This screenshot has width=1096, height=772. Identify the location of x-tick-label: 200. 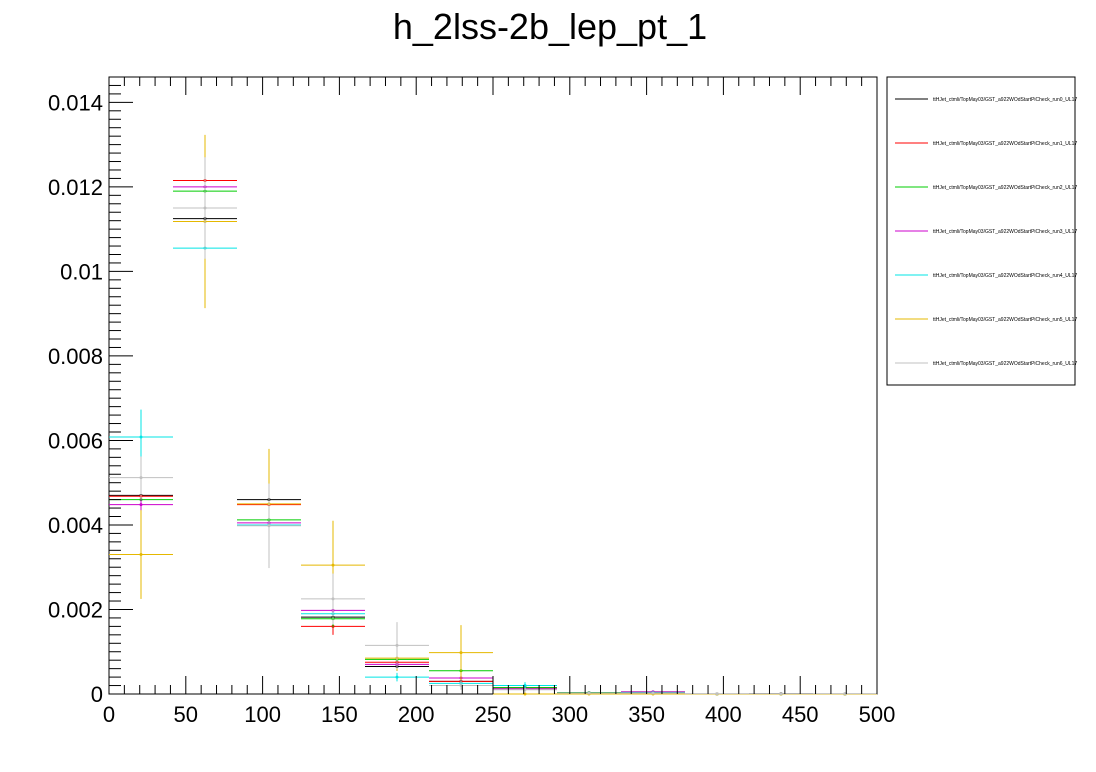
(416, 714).